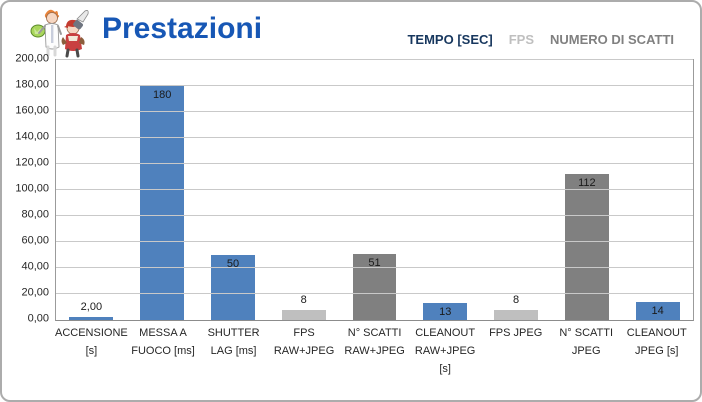  Describe the element at coordinates (32, 162) in the screenshot. I see `y-axis-tick-label: 120,00` at that location.